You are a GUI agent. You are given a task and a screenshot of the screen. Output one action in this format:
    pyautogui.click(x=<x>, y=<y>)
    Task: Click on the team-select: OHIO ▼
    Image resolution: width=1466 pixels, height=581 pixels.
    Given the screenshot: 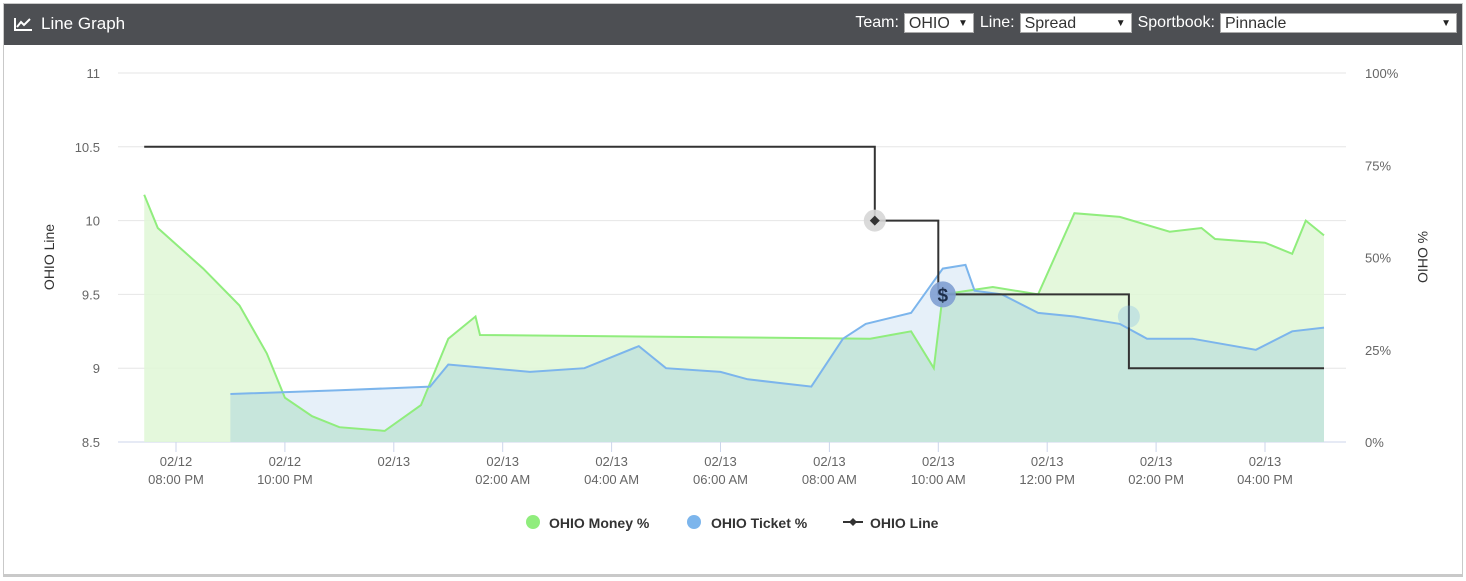 What is the action you would take?
    pyautogui.click(x=938, y=23)
    